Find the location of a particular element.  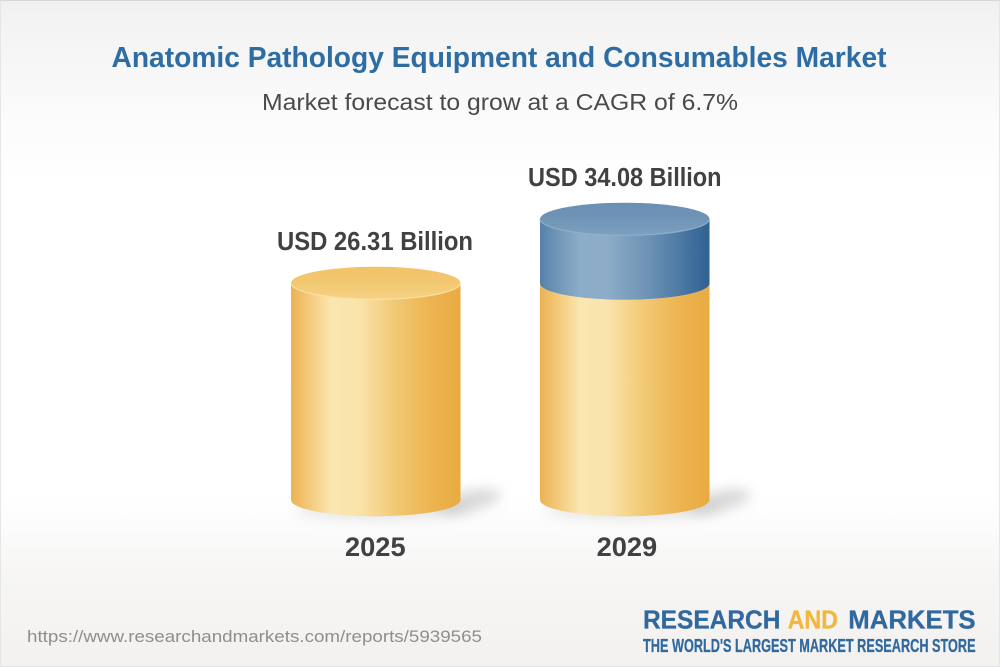

svg-text: AND is located at coordinates (813, 619).